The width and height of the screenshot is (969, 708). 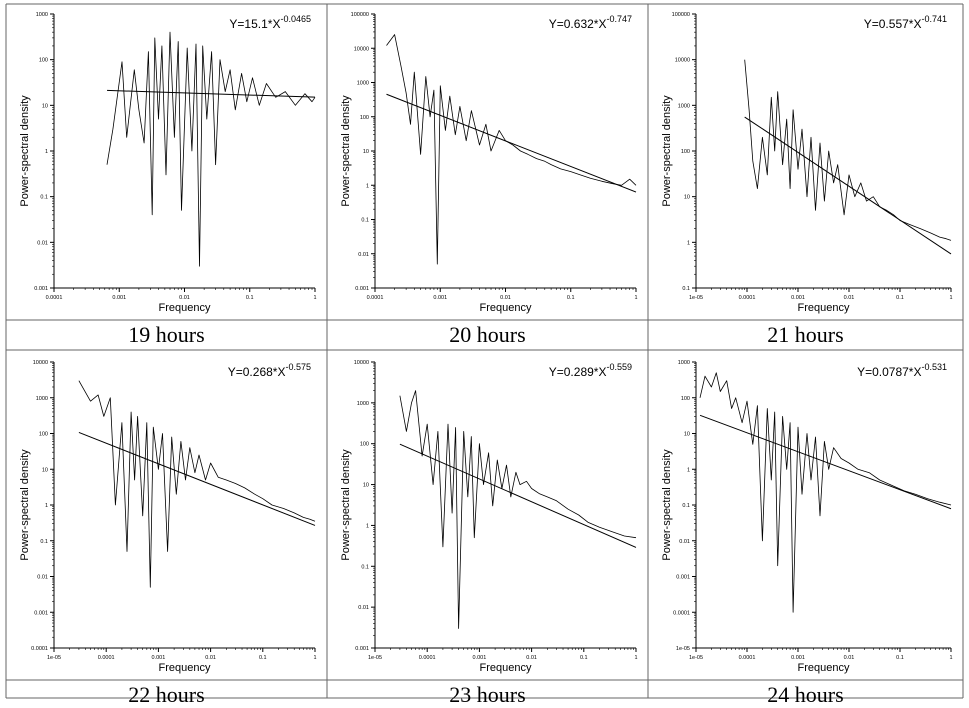 What do you see at coordinates (934, 367) in the screenshot?
I see `fit-equation-exponent: -0.531` at bounding box center [934, 367].